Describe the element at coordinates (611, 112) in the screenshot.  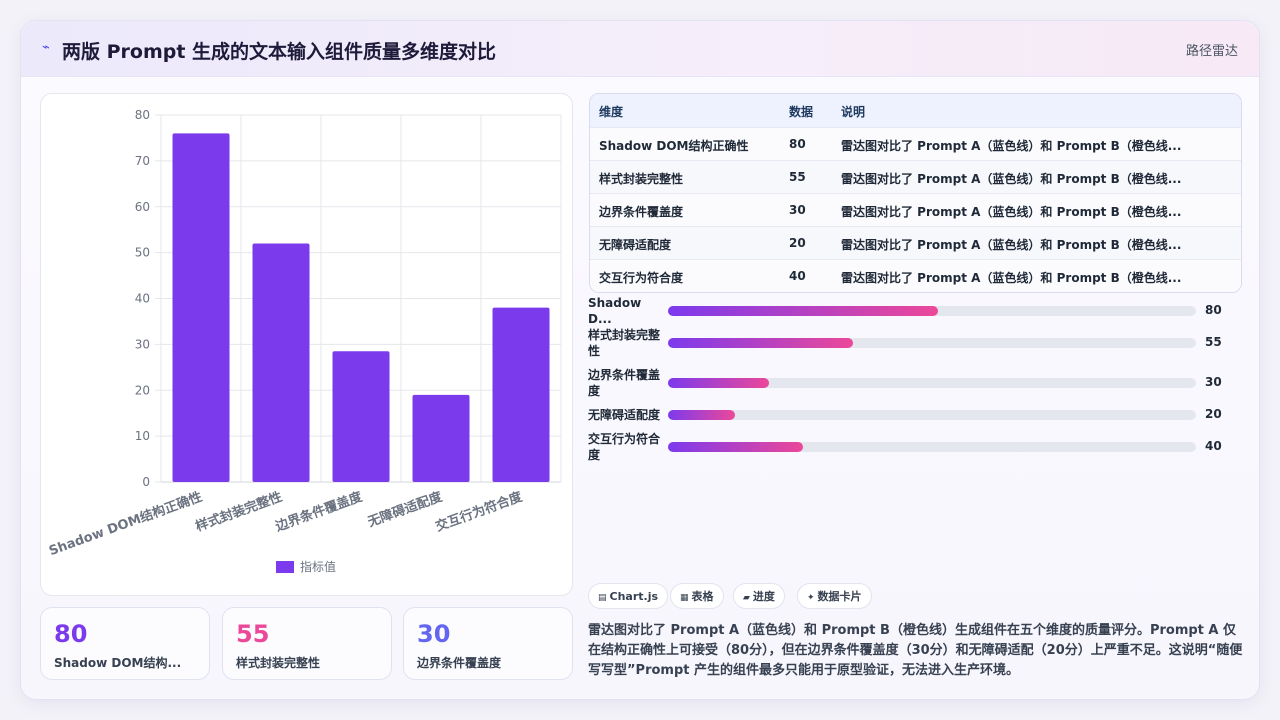
I see `column-header: 维度` at that location.